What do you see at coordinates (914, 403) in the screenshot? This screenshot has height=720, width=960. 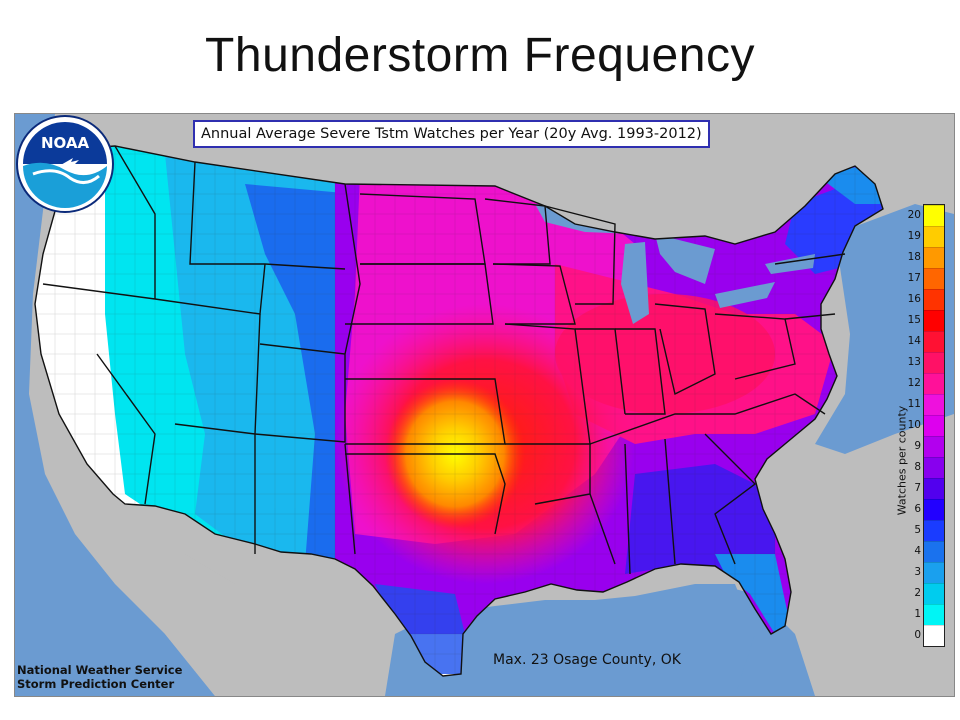 I see `legend-tick-label: 11` at bounding box center [914, 403].